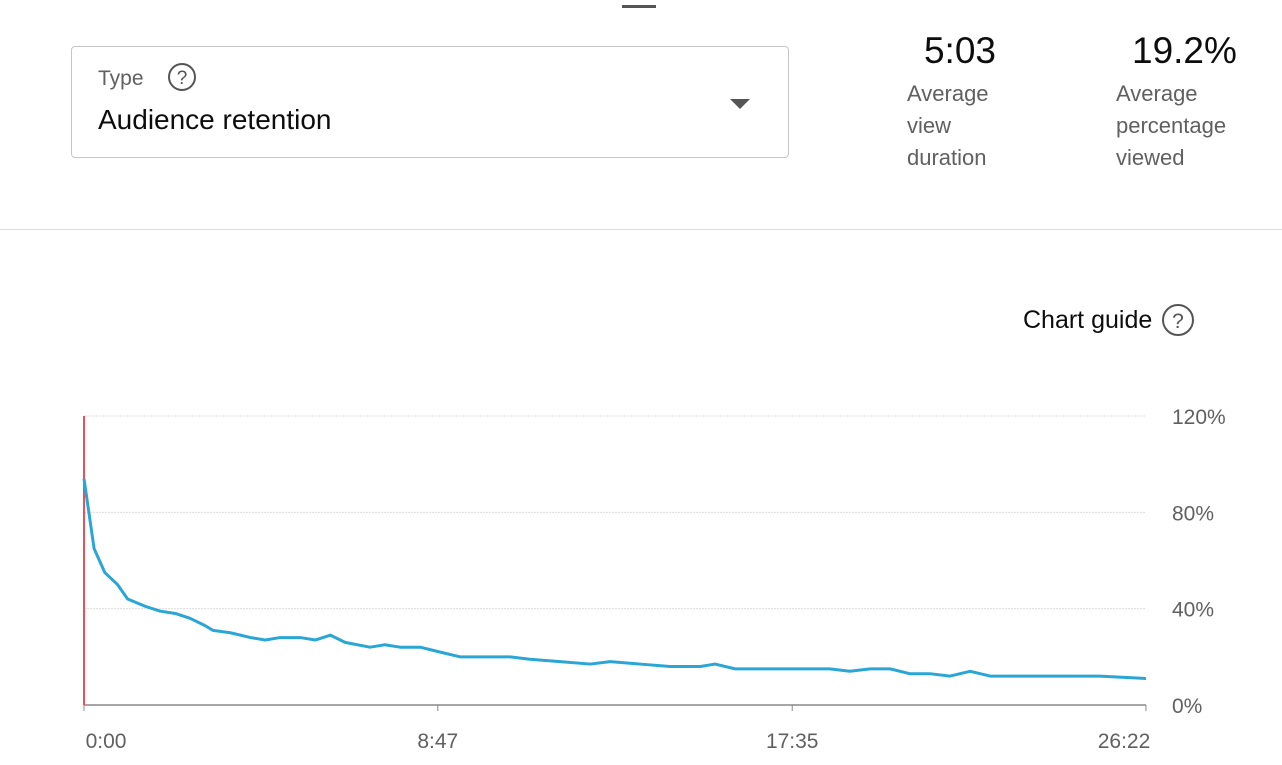 This screenshot has height=765, width=1282. What do you see at coordinates (1193, 610) in the screenshot?
I see `y-tick-label: 40%` at bounding box center [1193, 610].